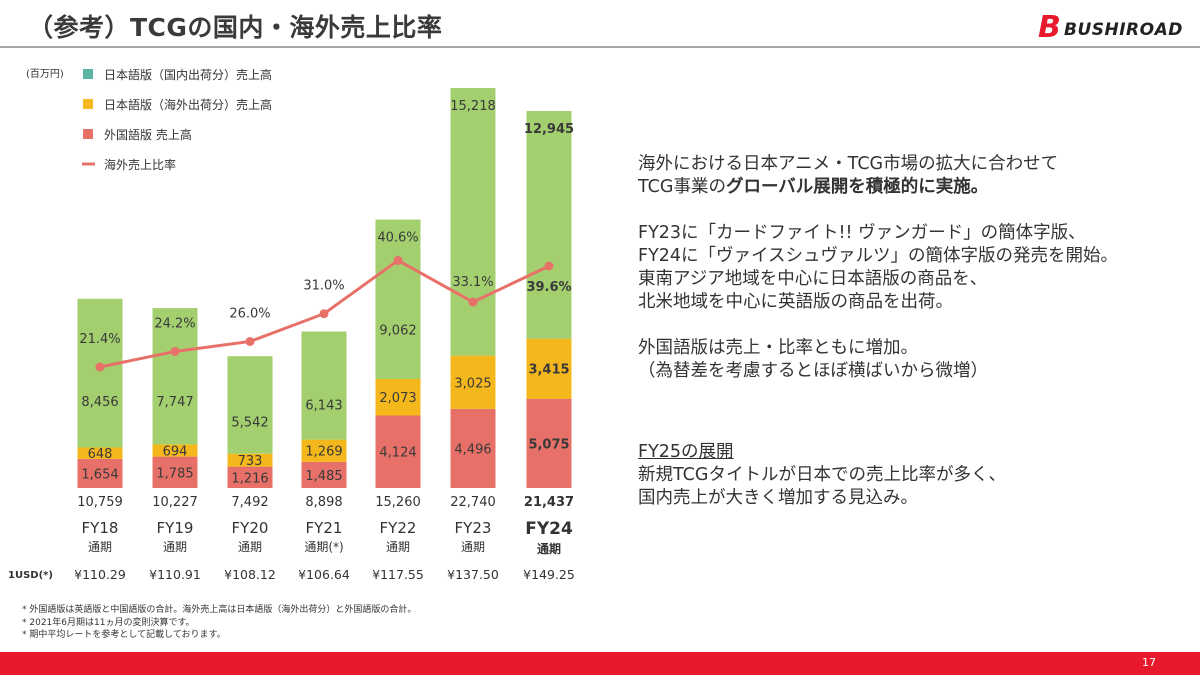 This screenshot has height=675, width=1200. I want to click on total-label: 21,437, so click(549, 502).